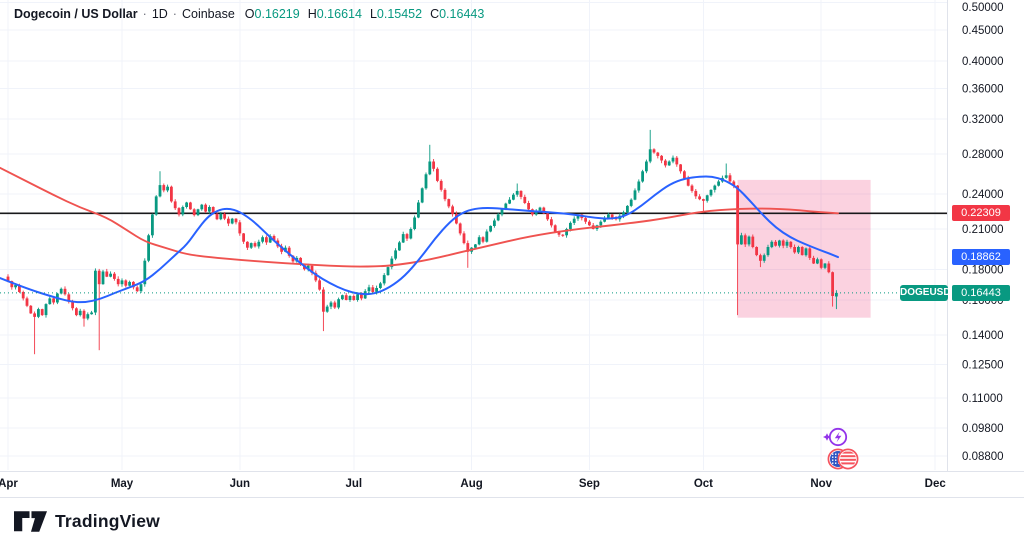 This screenshot has height=551, width=1024. What do you see at coordinates (589, 484) in the screenshot?
I see `month-label: Sep` at bounding box center [589, 484].